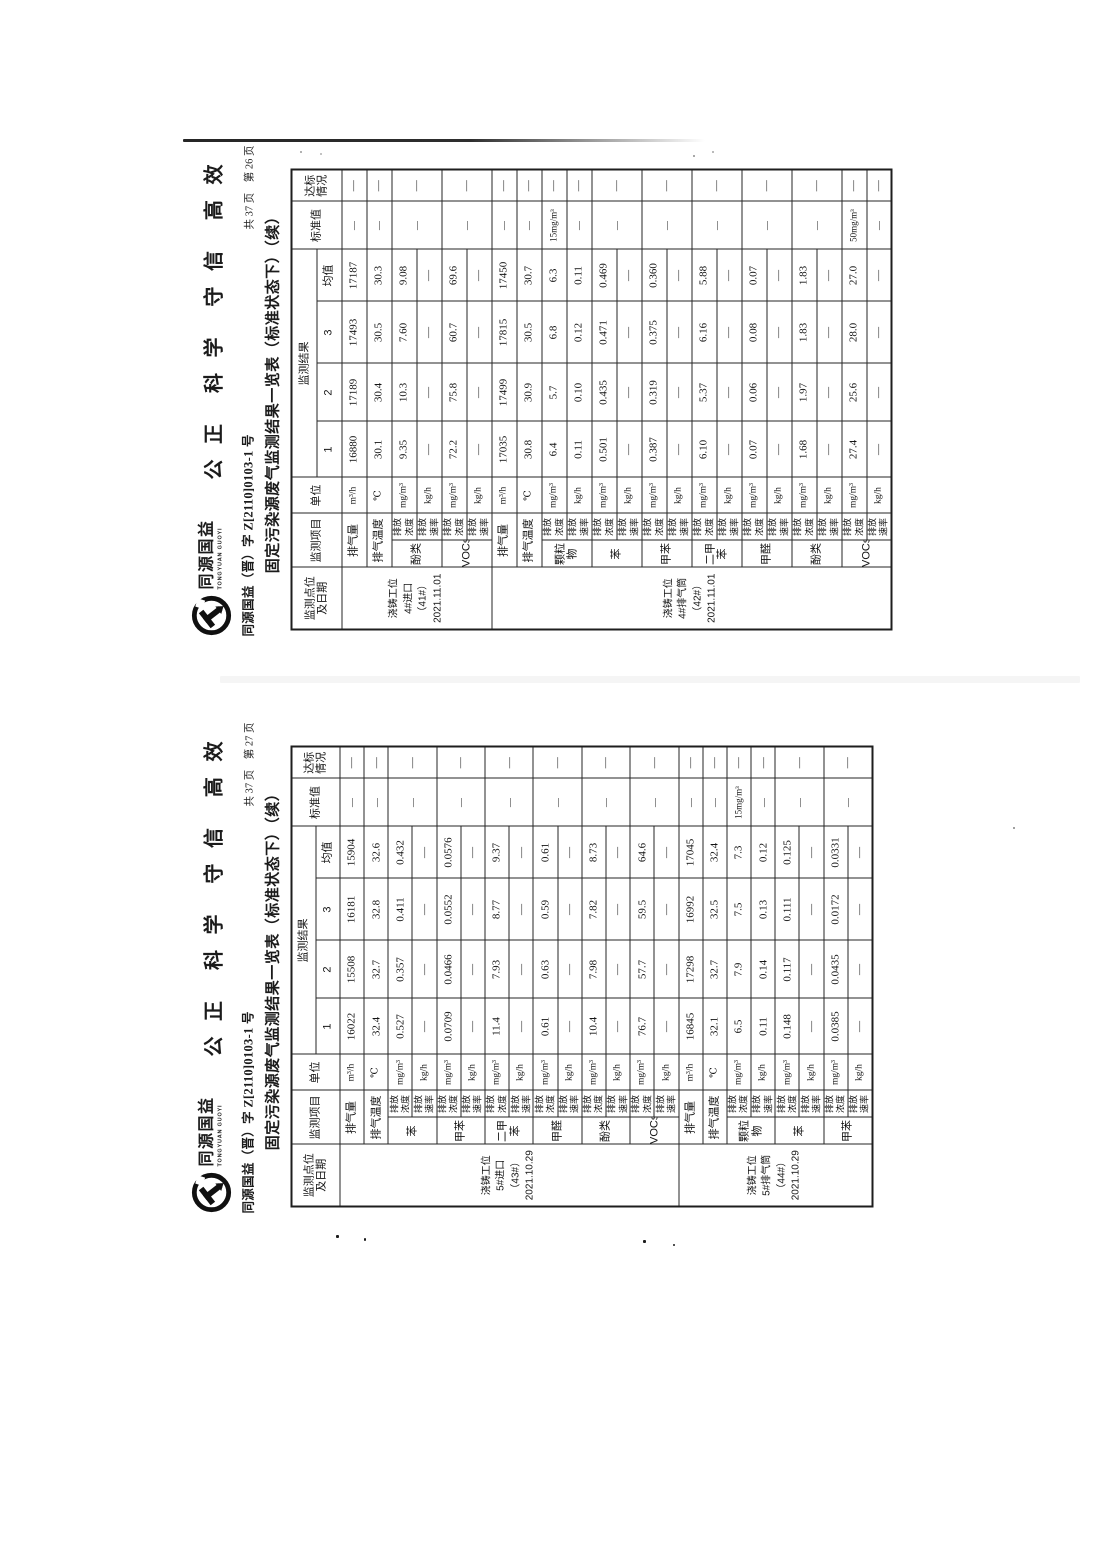 Image resolution: width=1102 pixels, height=1559 pixels. I want to click on value-cell: 0.360, so click(654, 275).